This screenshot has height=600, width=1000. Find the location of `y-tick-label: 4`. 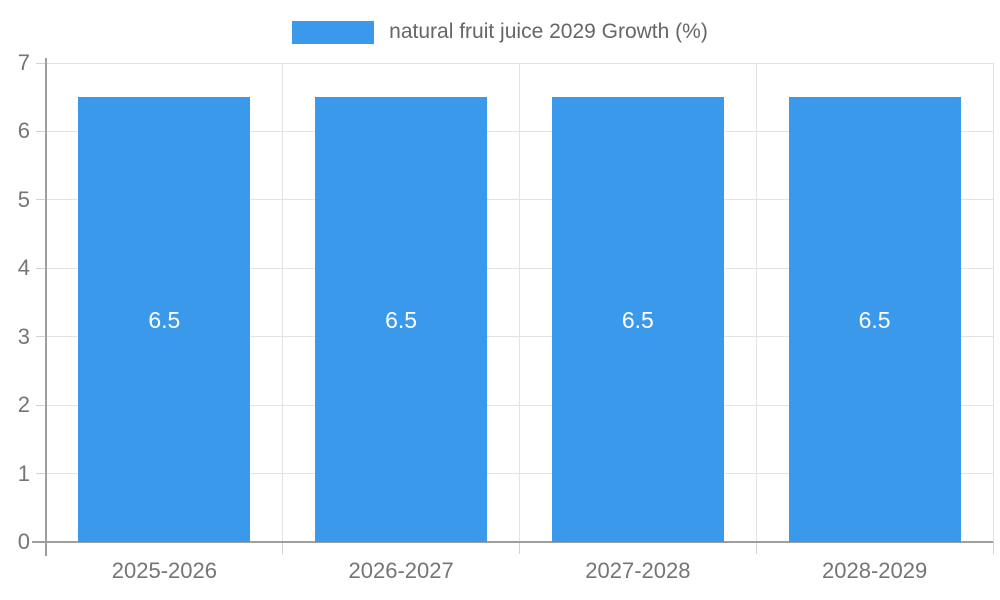

y-tick-label: 4 is located at coordinates (23, 268).